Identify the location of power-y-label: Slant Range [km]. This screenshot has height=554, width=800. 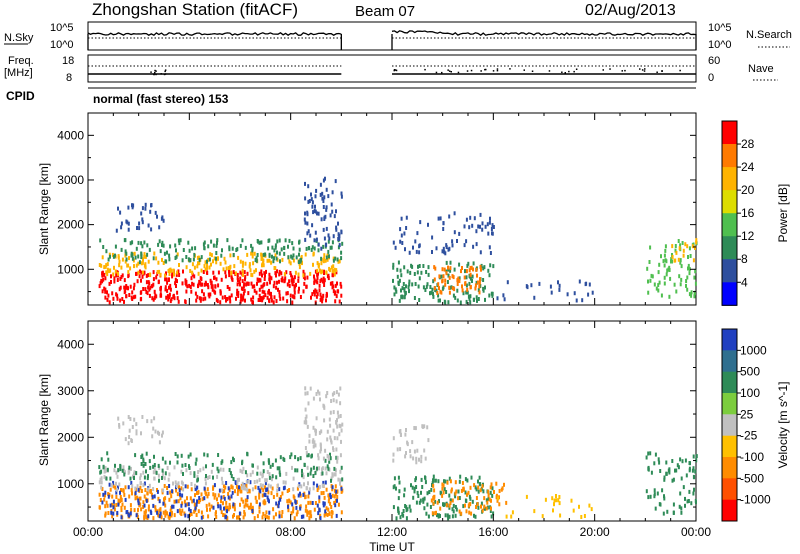
(44, 209).